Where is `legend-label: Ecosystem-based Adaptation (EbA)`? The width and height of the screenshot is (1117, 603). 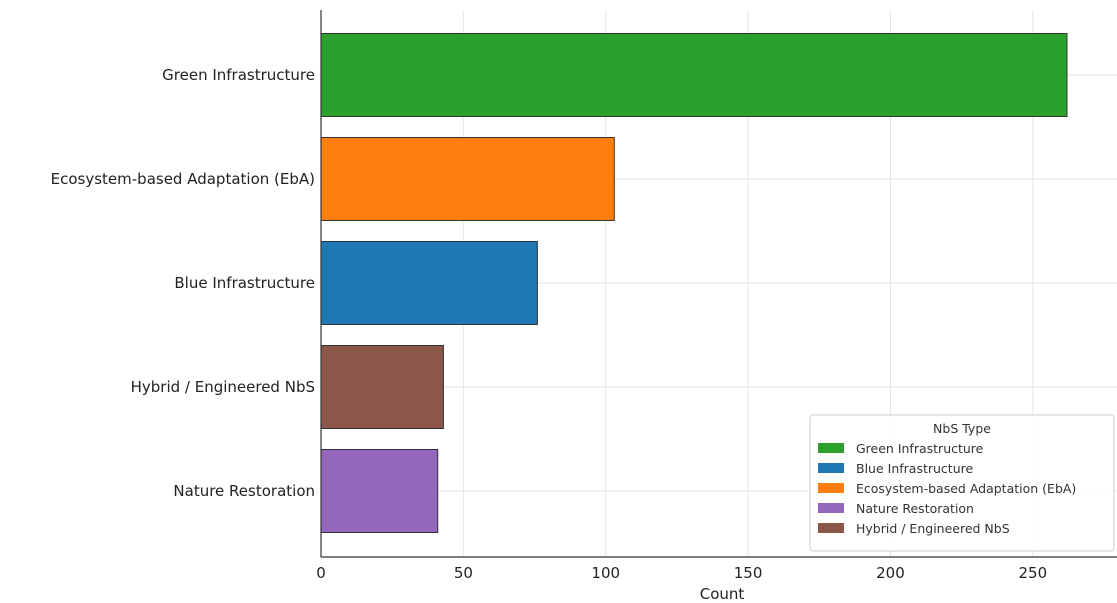
legend-label: Ecosystem-based Adaptation (EbA) is located at coordinates (966, 488).